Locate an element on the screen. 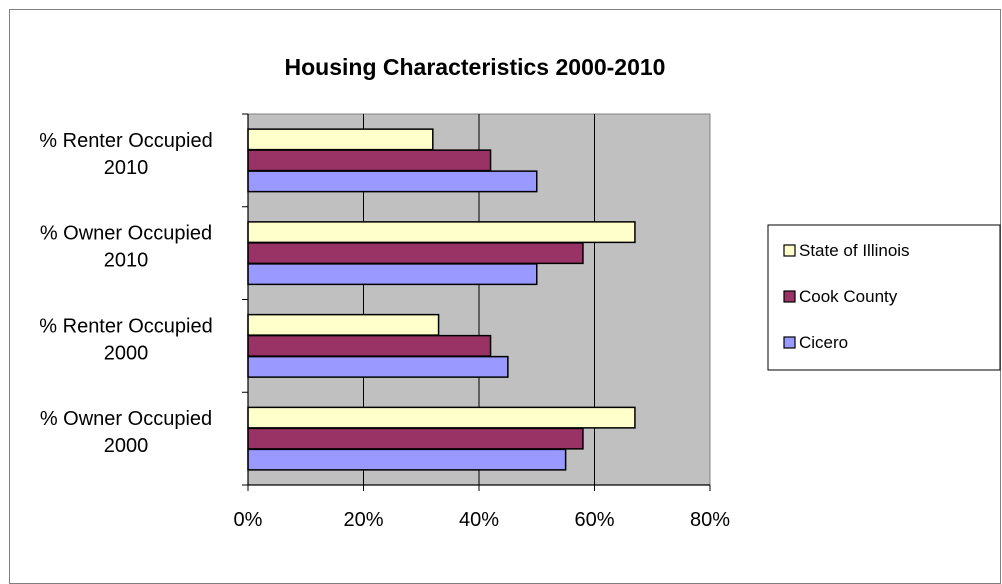  legend-label-cook-county: Cook County is located at coordinates (848, 296).